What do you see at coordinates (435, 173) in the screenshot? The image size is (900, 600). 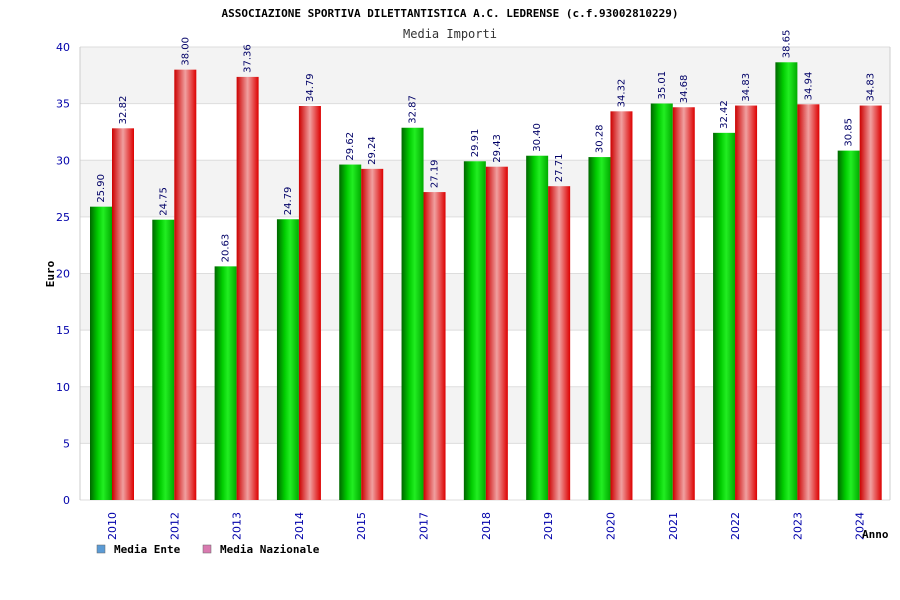 I see `value-label: 27.19` at bounding box center [435, 173].